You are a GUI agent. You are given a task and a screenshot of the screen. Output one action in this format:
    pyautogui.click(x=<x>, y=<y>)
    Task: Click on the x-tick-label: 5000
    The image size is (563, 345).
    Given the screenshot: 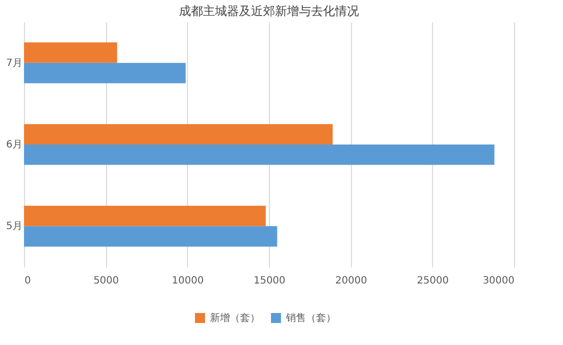 What is the action you would take?
    pyautogui.click(x=106, y=281)
    